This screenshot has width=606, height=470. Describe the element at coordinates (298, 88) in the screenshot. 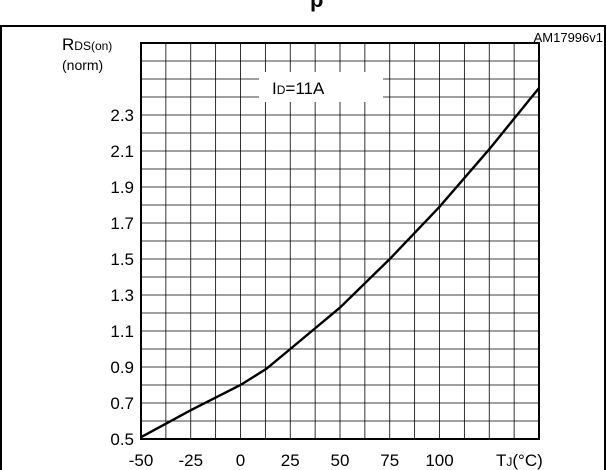

I see `annotation-id-label: ID=11A` at that location.